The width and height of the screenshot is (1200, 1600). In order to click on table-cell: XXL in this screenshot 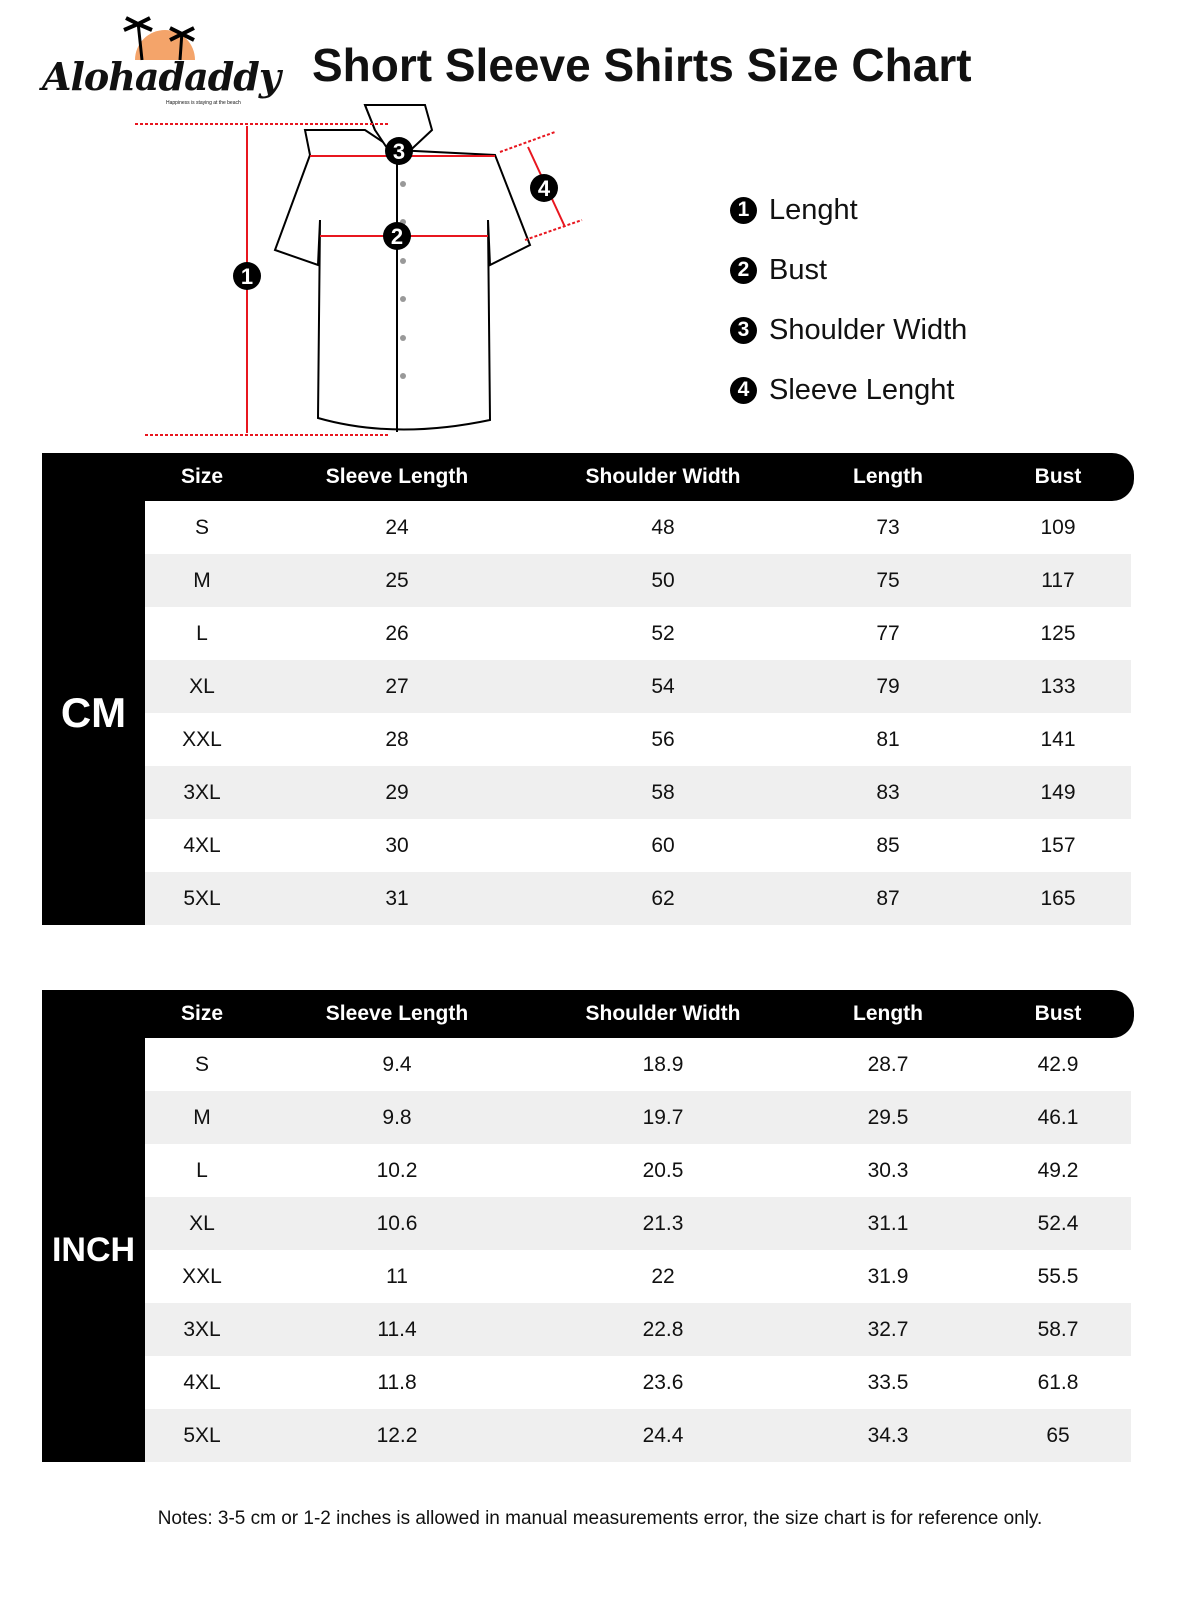, I will do `click(202, 739)`.